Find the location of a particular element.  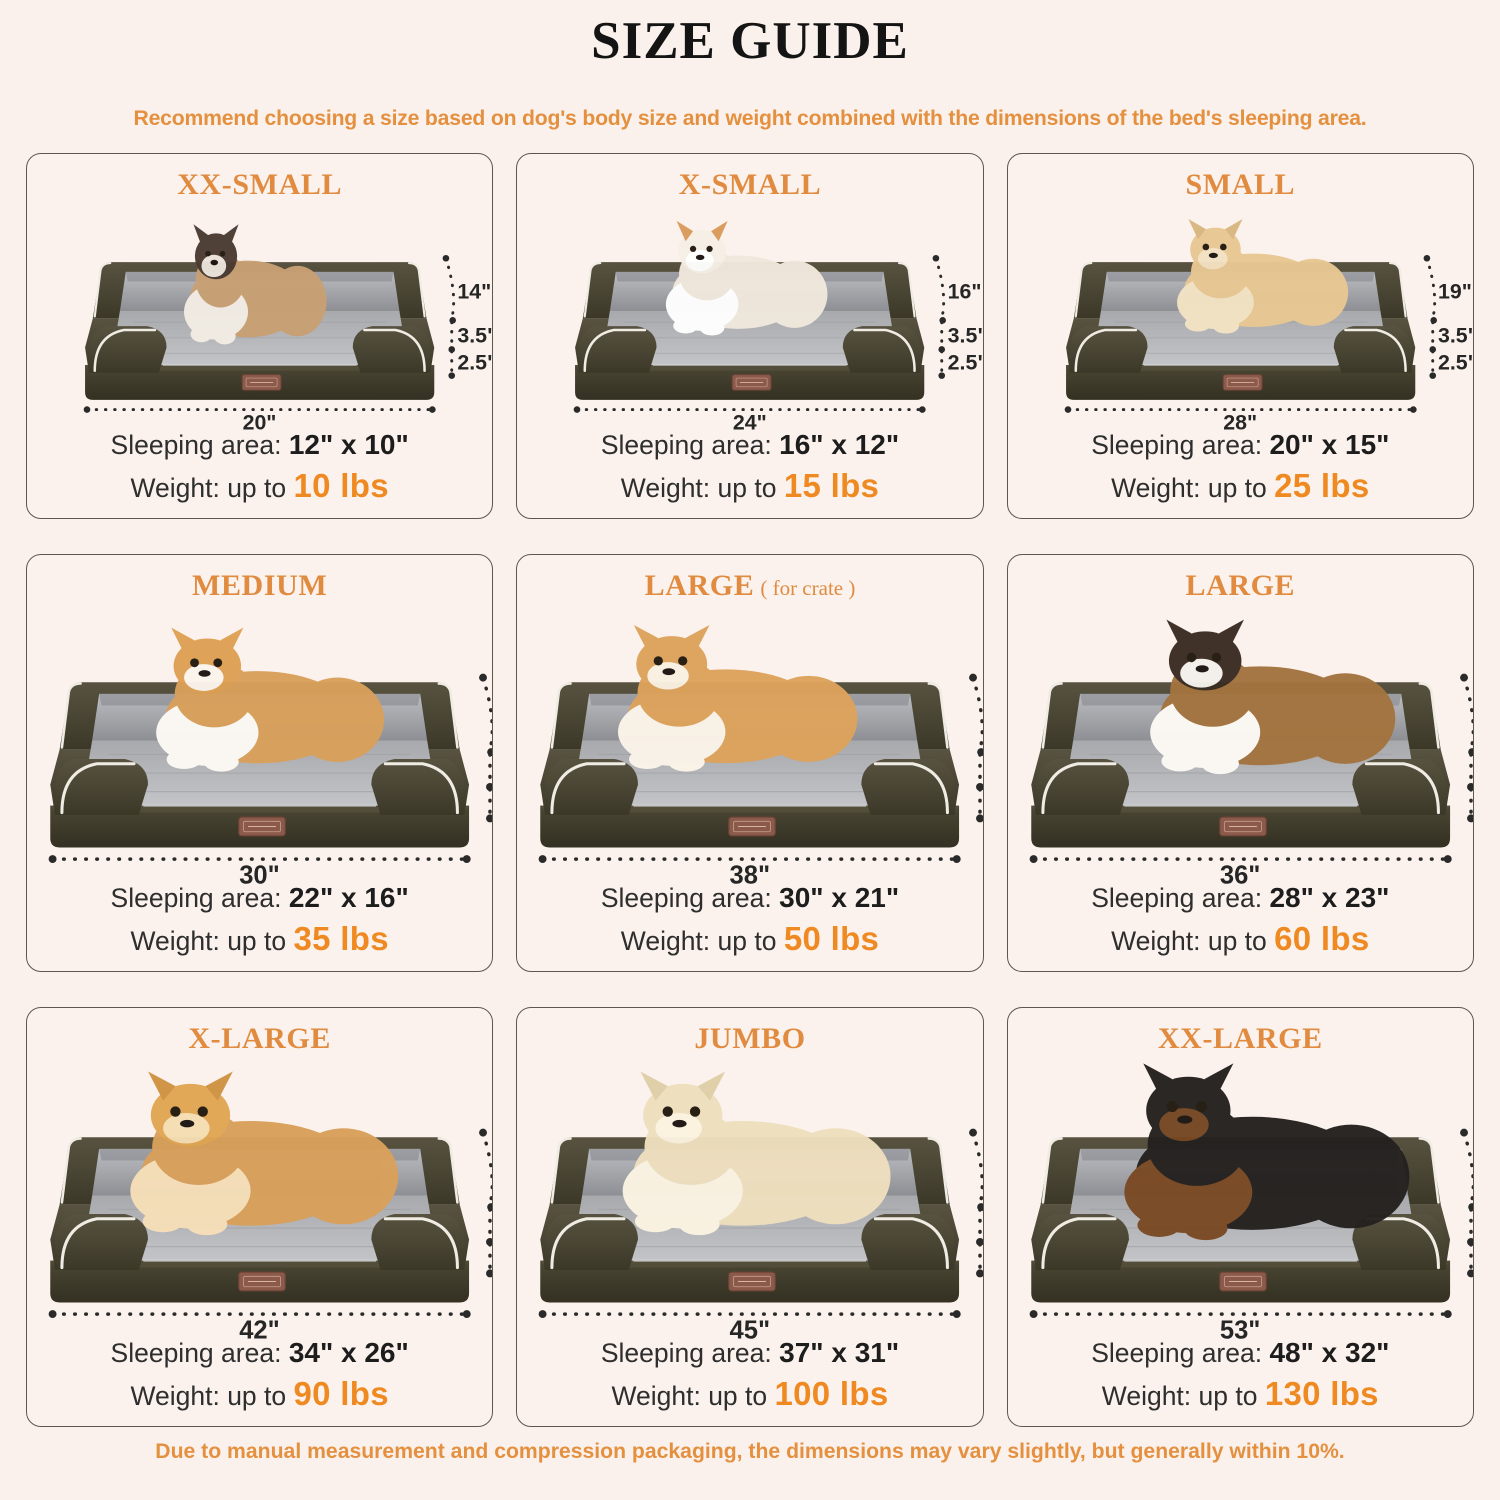

sleeping-area-line: Sleeping area: 48" x 32" is located at coordinates (1240, 1352).